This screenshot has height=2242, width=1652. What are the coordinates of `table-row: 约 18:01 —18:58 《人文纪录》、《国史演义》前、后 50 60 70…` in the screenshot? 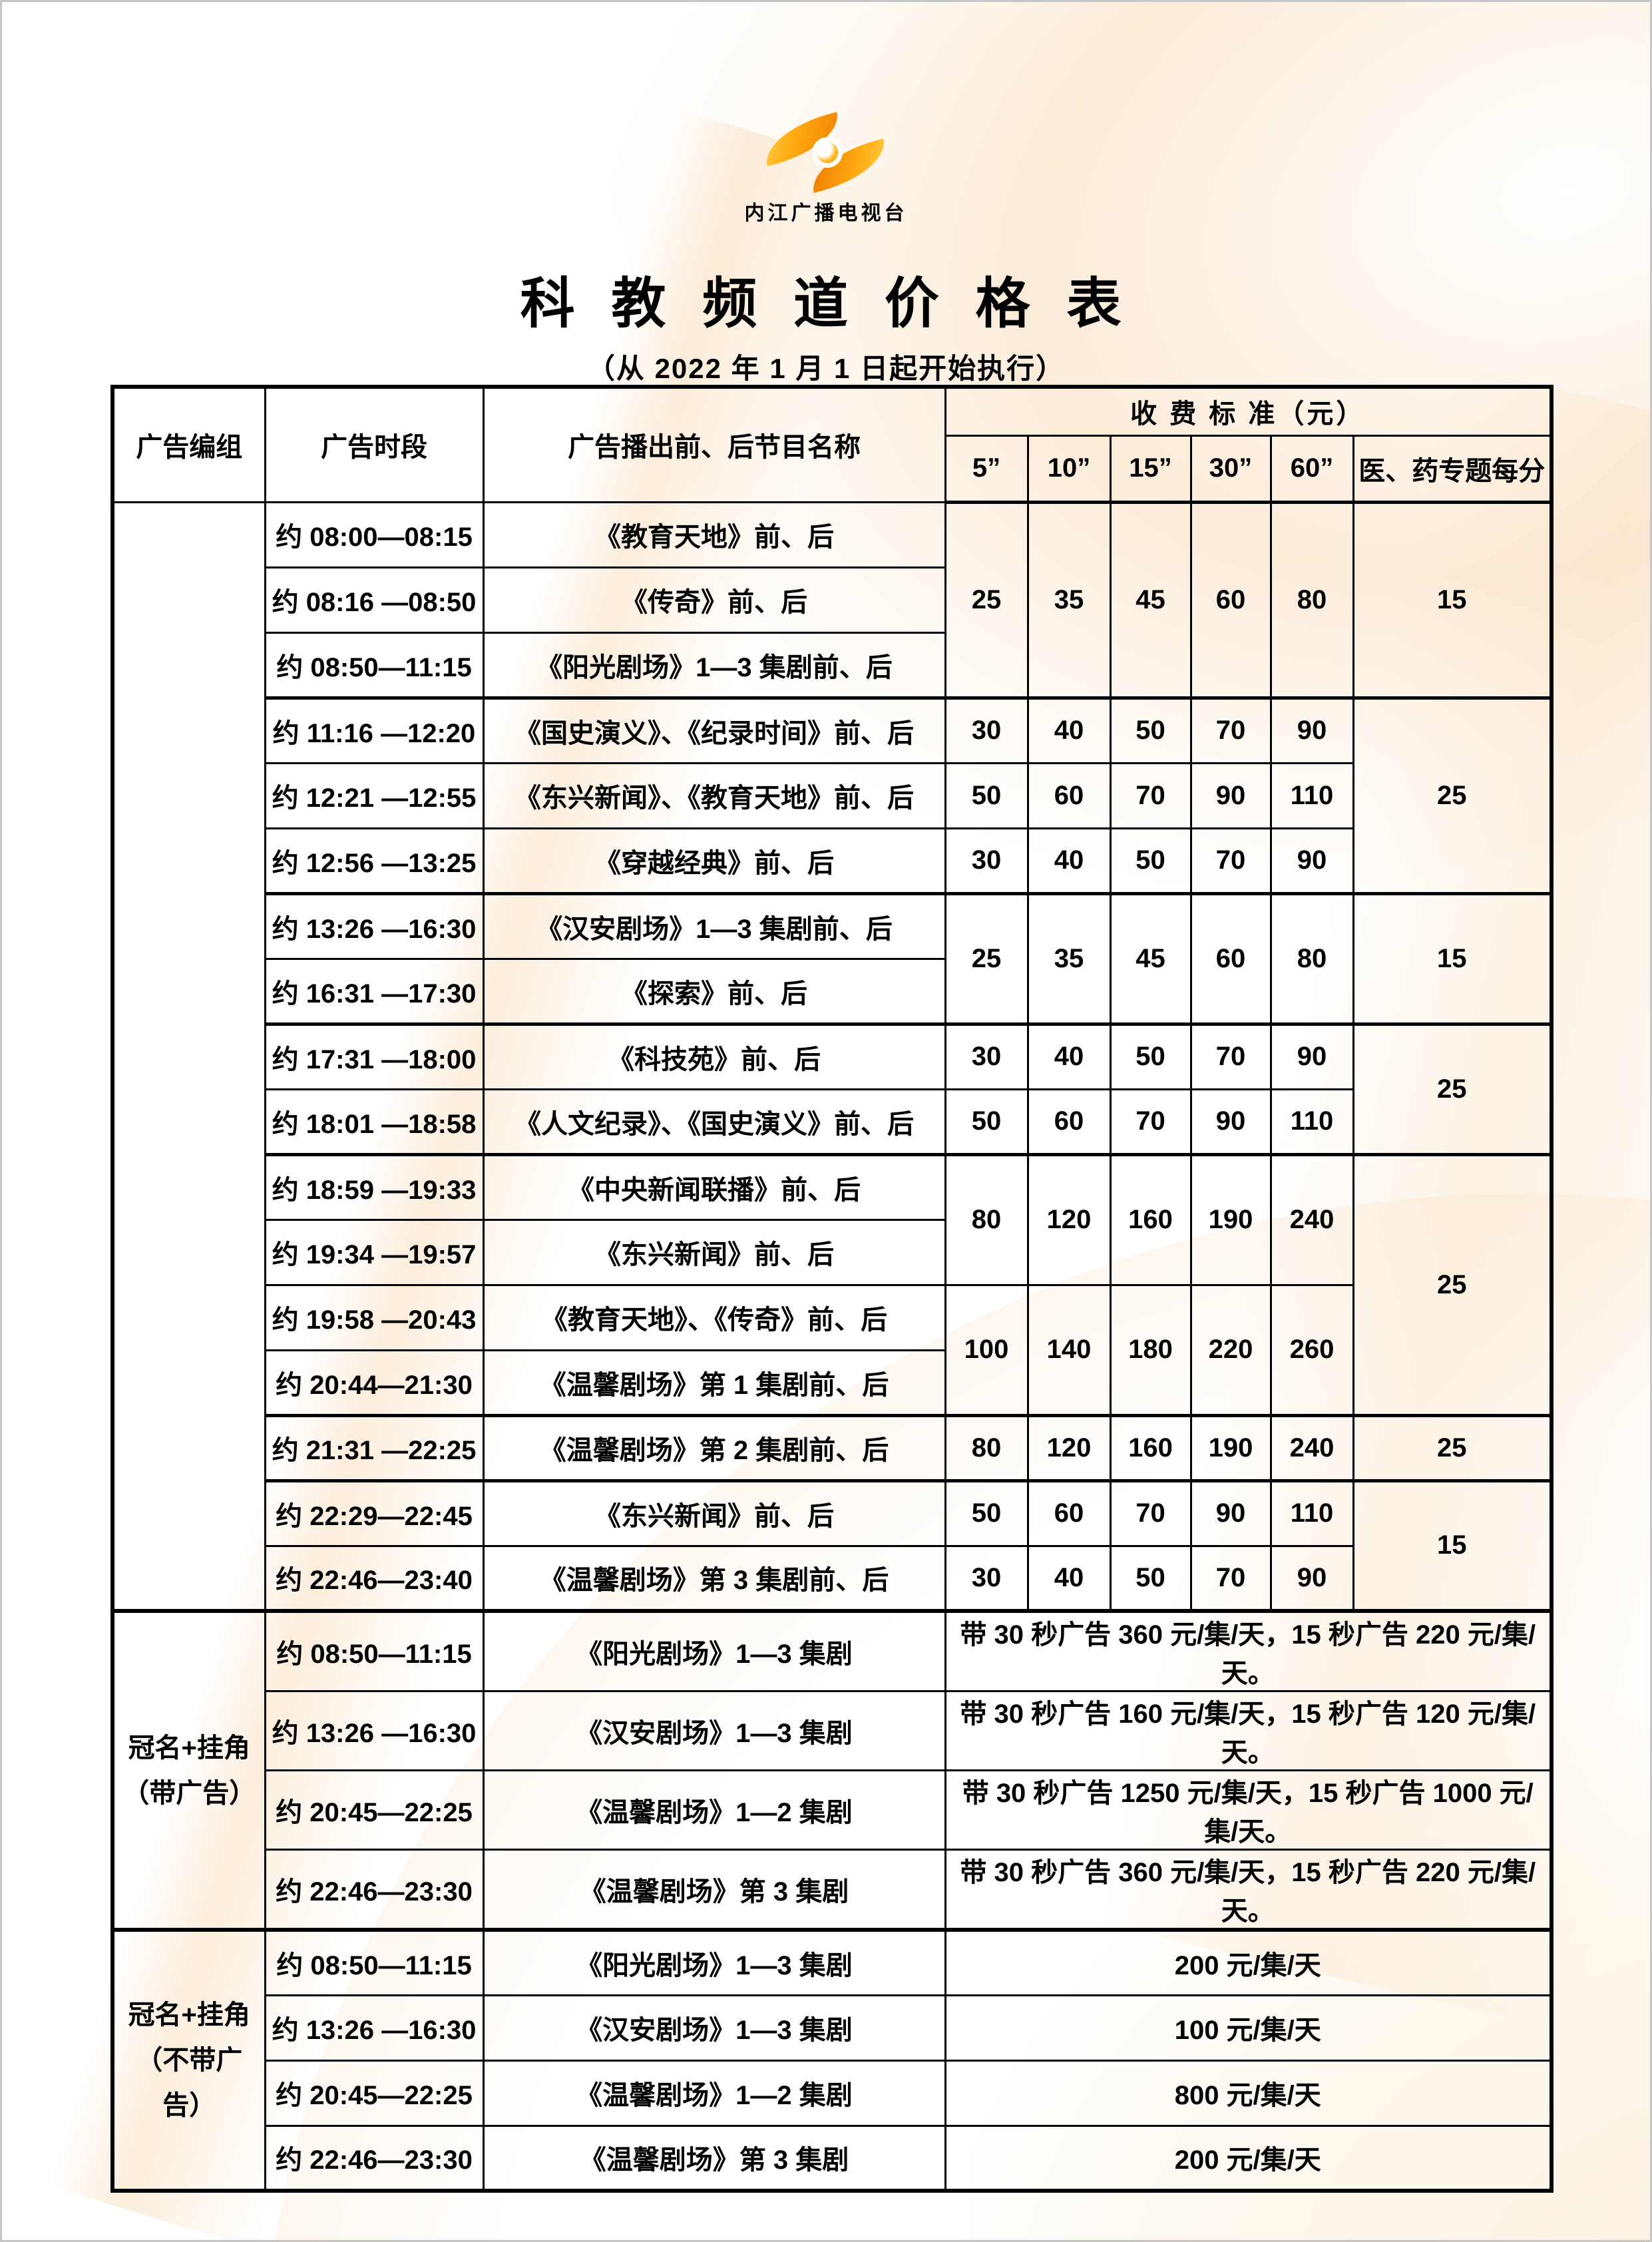 It's located at (831, 1122).